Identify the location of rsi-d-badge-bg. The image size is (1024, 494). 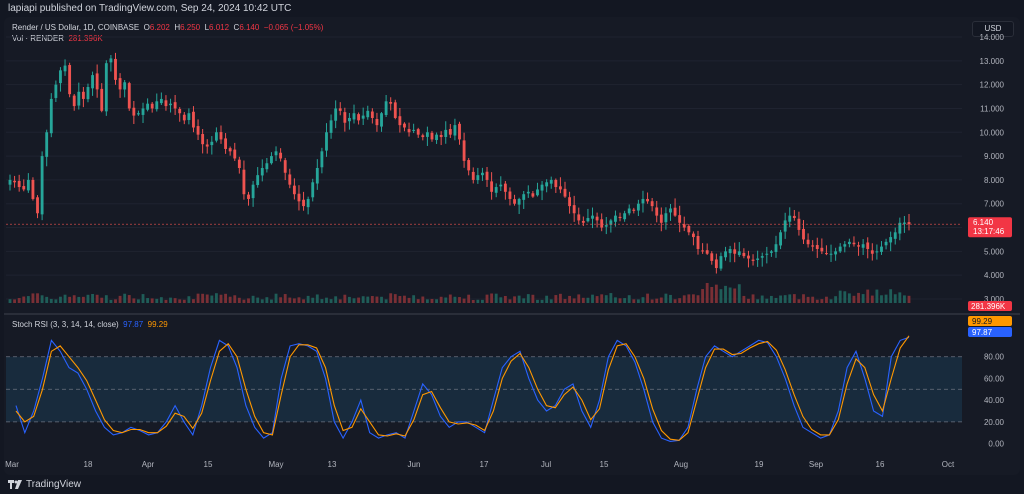
(990, 321).